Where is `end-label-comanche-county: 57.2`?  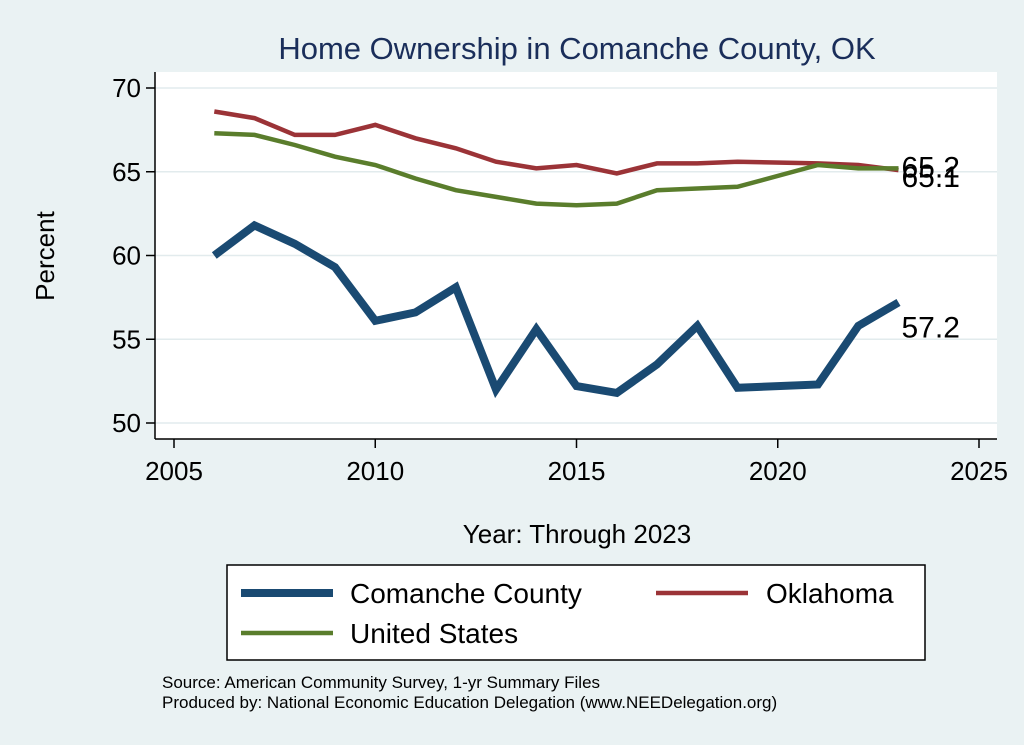
end-label-comanche-county: 57.2 is located at coordinates (931, 327).